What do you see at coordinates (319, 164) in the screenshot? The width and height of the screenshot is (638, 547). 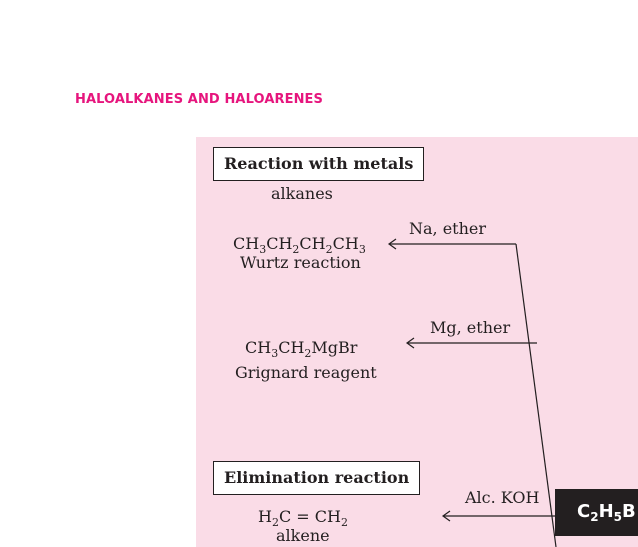 I see `section-title-metals: Reaction with metals` at bounding box center [319, 164].